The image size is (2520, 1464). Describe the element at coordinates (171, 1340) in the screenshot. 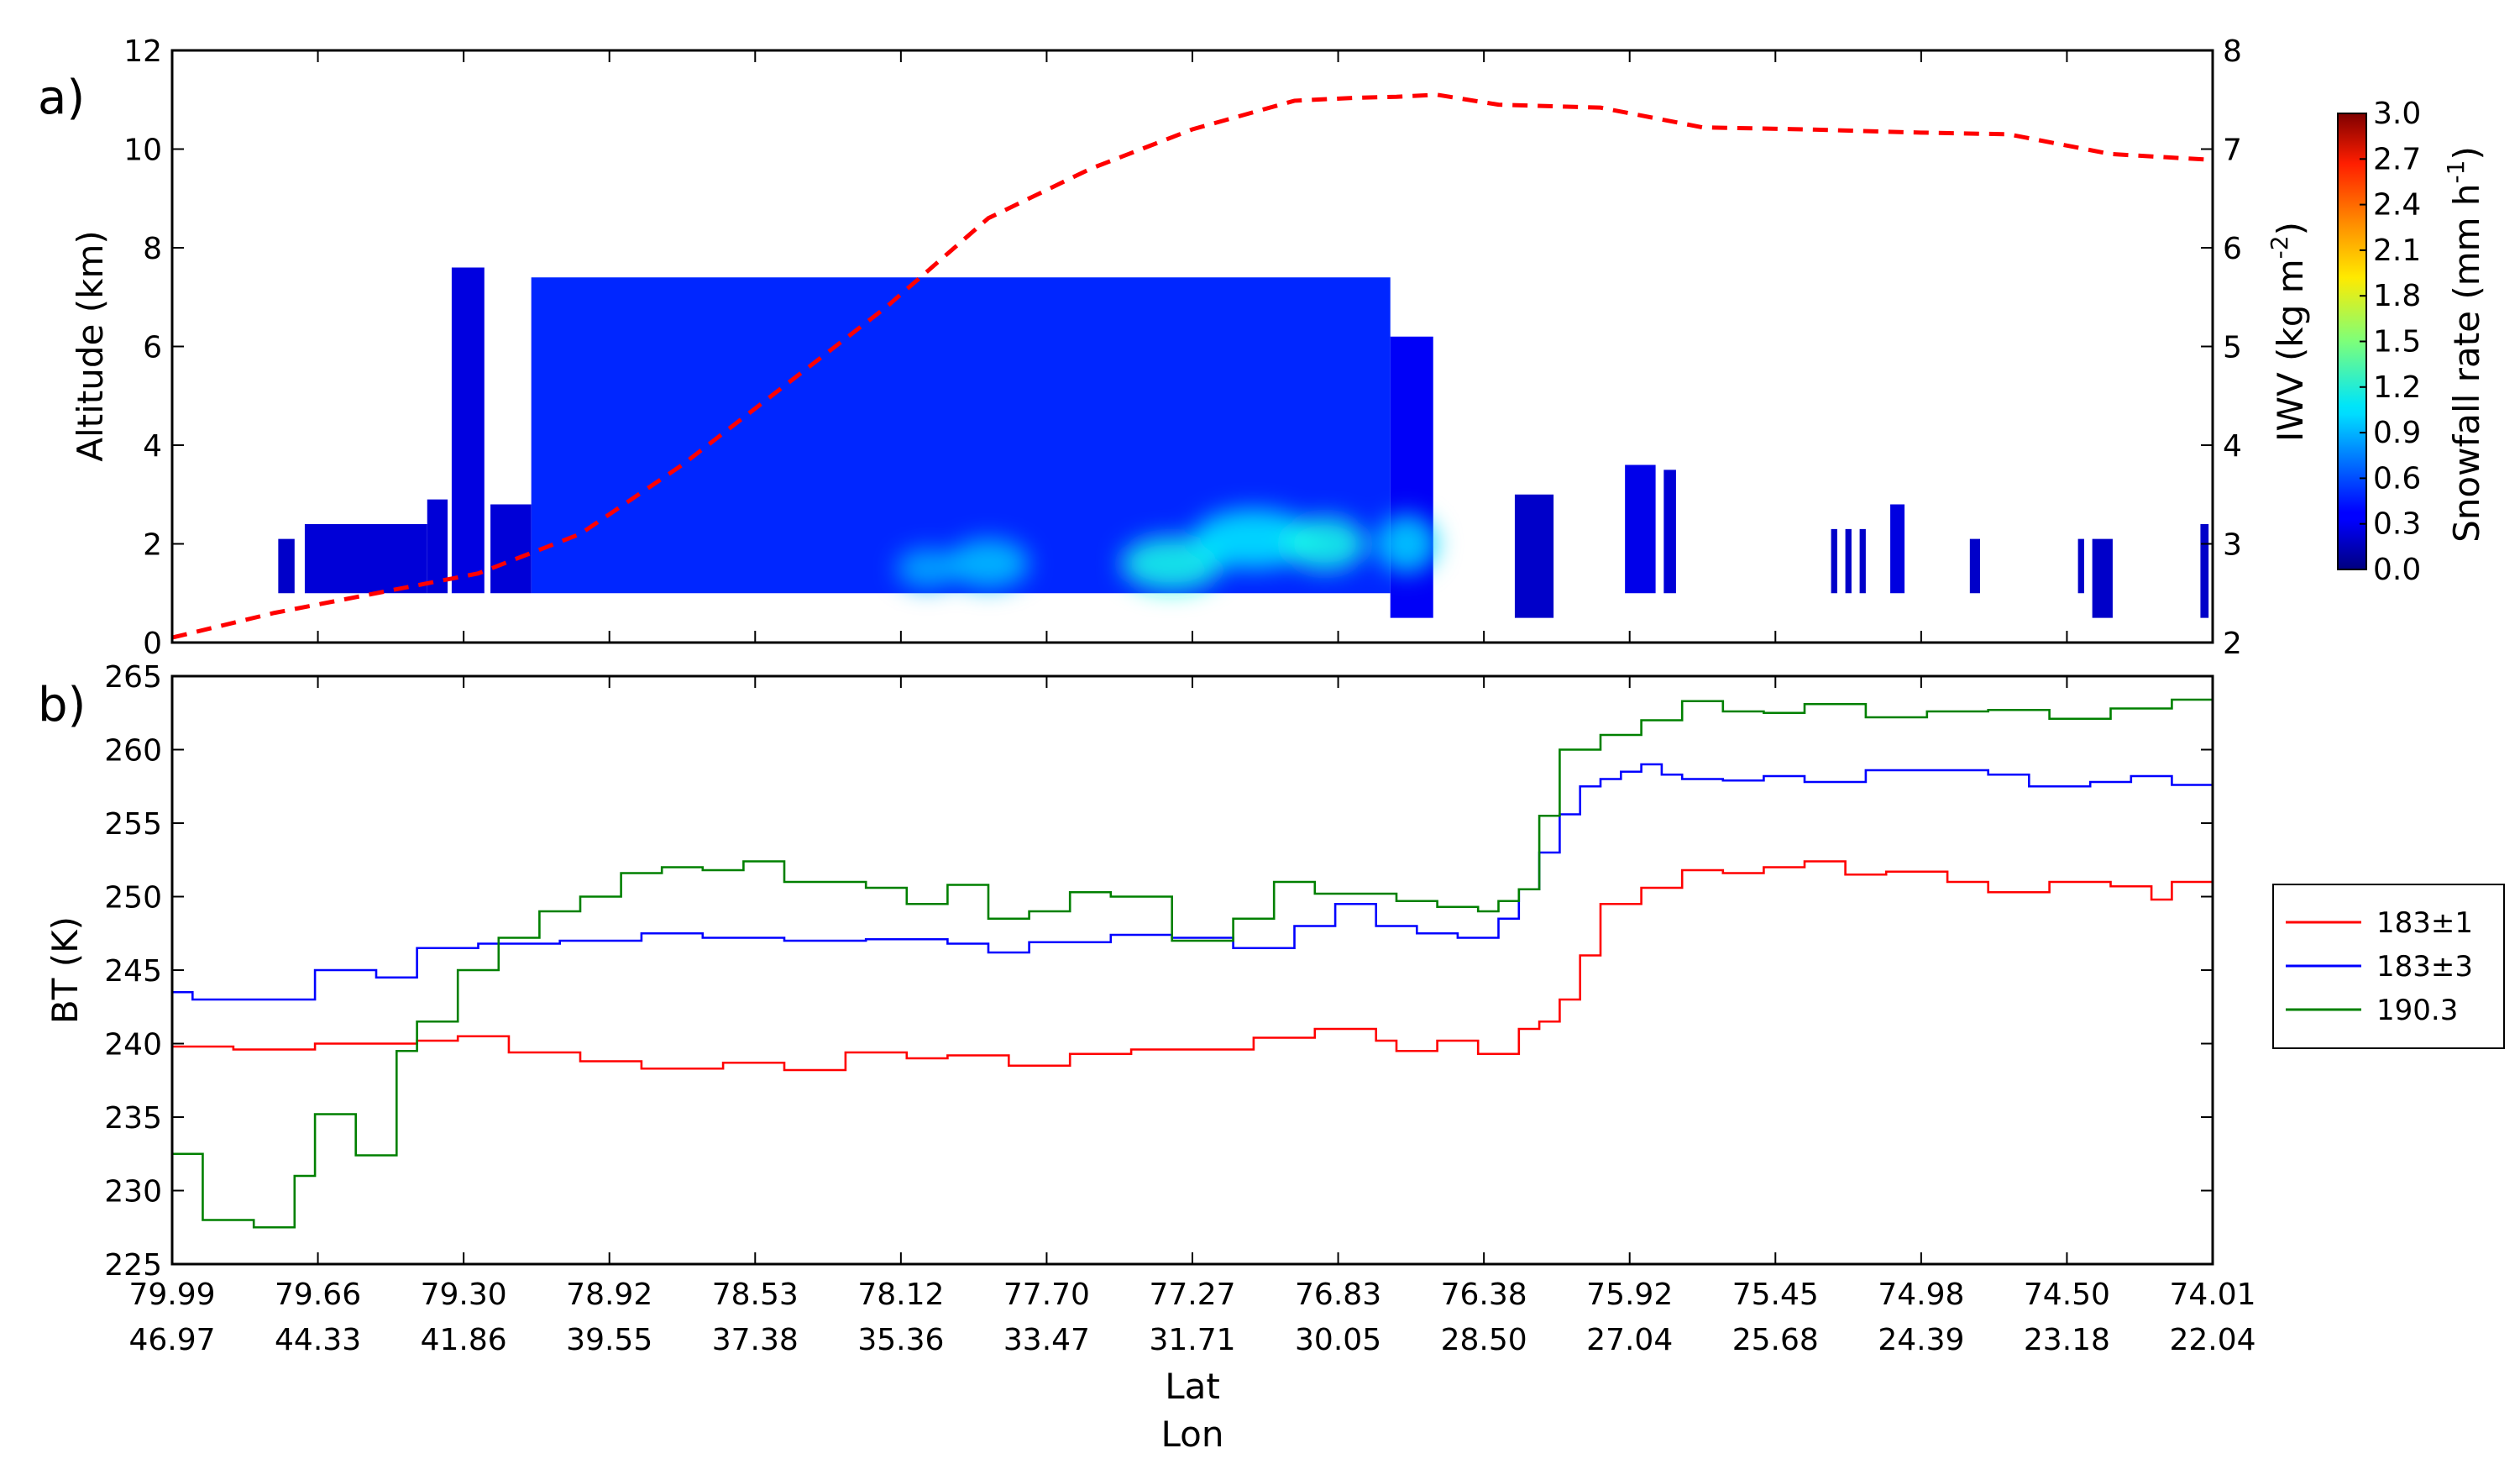

I see `lon-tick-label: 46.97` at that location.